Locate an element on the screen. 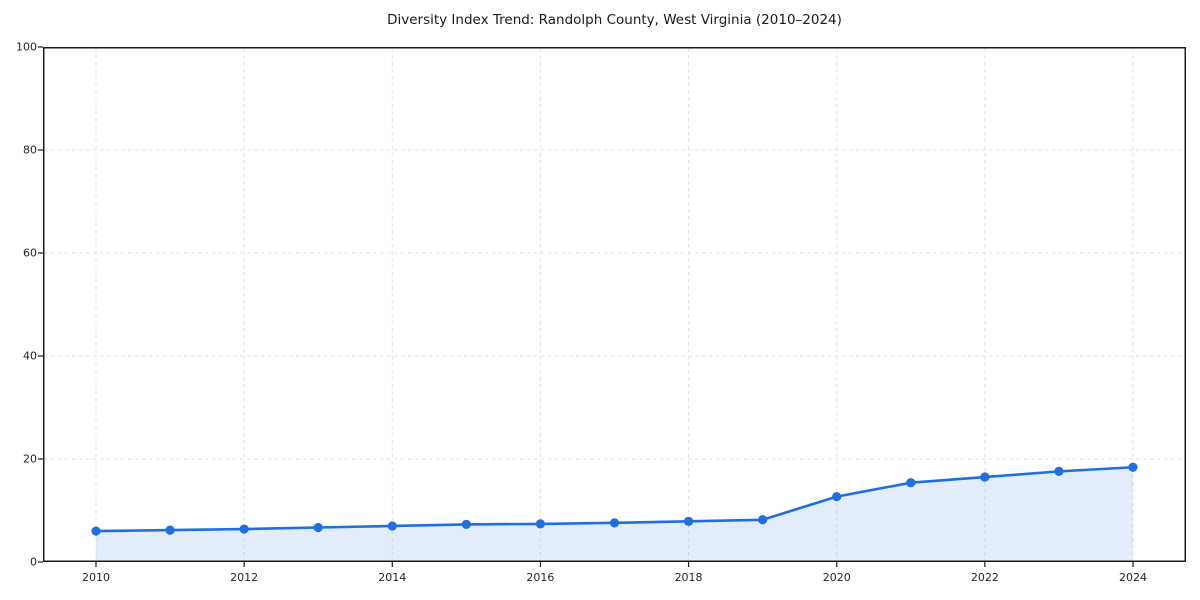 The image size is (1200, 600). y-tick-label: 60 is located at coordinates (30, 253).